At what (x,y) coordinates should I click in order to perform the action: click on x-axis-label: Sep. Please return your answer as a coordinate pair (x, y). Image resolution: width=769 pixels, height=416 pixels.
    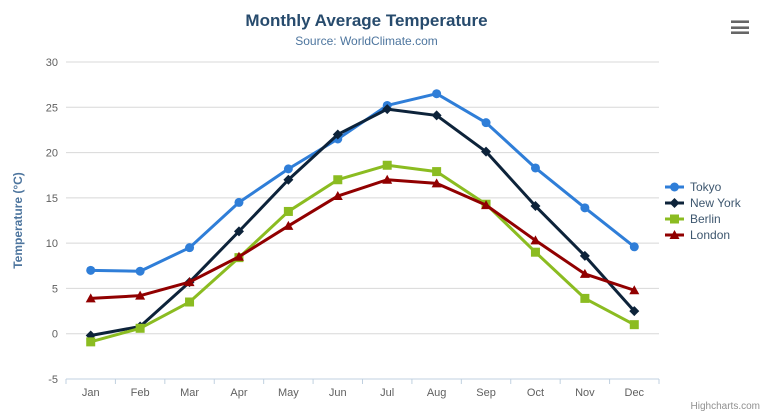
    Looking at the image, I should click on (486, 393).